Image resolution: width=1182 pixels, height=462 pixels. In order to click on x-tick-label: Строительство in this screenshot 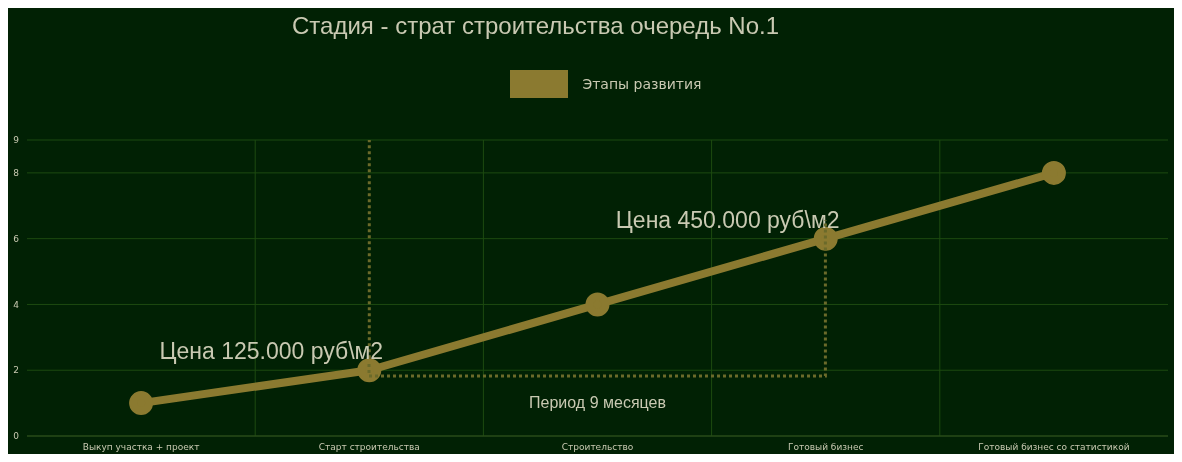, I will do `click(597, 447)`.